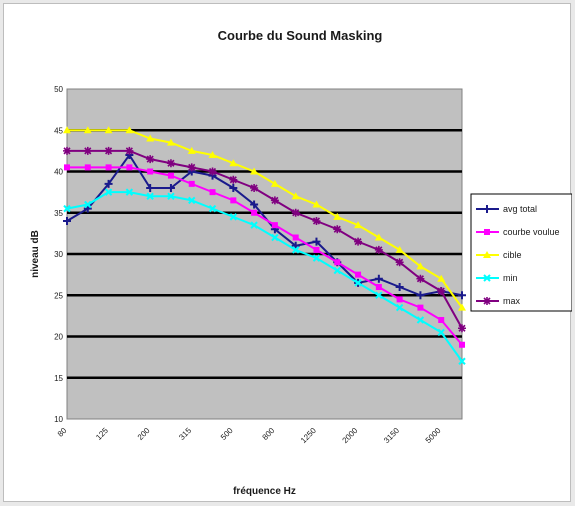 This screenshot has width=575, height=506. I want to click on x-tick-label: 2000, so click(350, 435).